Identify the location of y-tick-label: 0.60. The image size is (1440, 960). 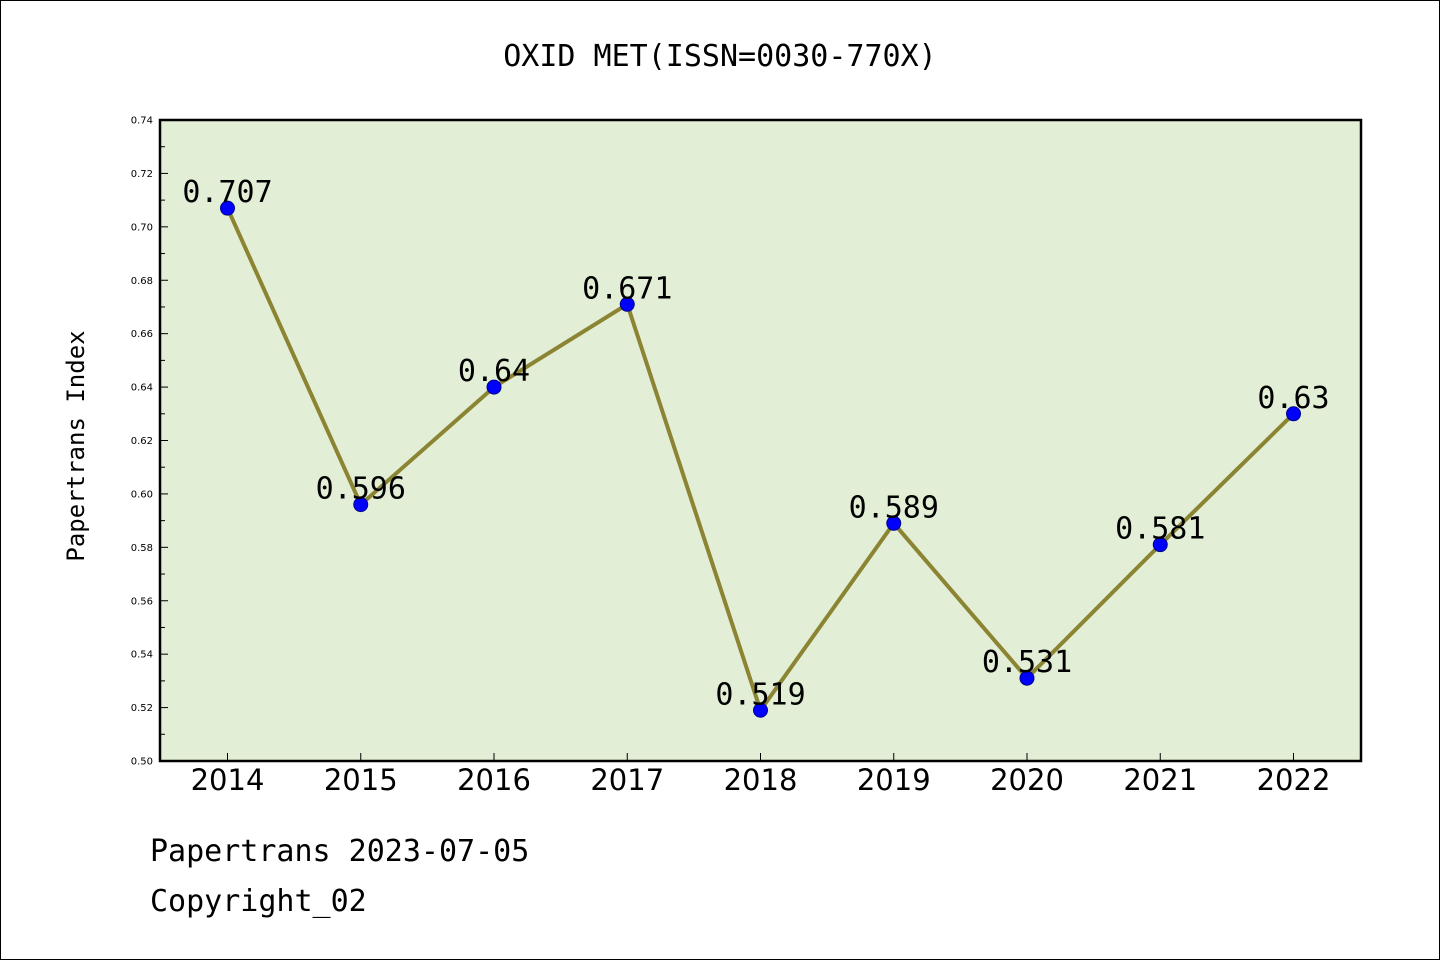
(142, 494).